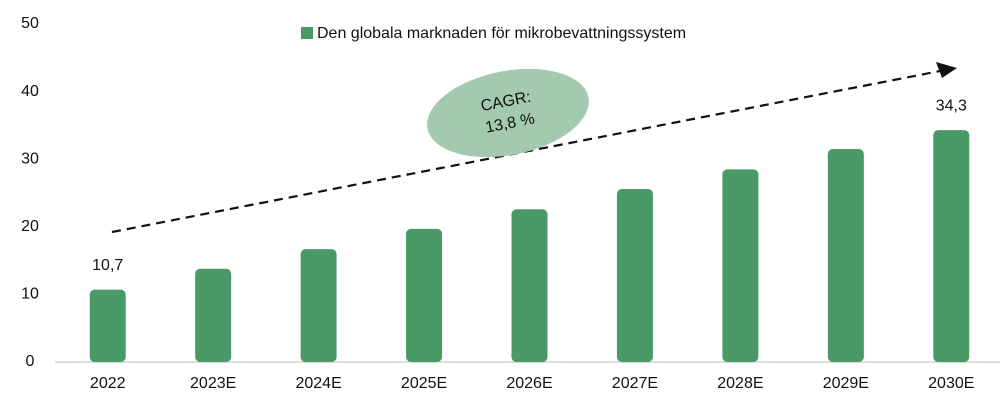 Image resolution: width=1004 pixels, height=400 pixels. Describe the element at coordinates (951, 105) in the screenshot. I see `value-label: 34,3` at that location.